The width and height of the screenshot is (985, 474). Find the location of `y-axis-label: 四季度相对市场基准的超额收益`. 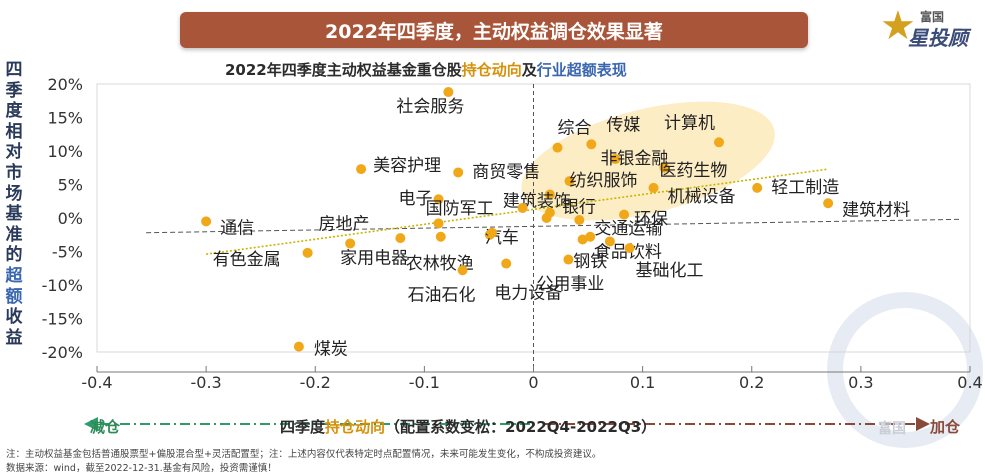

y-axis-label: 四季度相对市场基准的超额收益 is located at coordinates (14, 204).